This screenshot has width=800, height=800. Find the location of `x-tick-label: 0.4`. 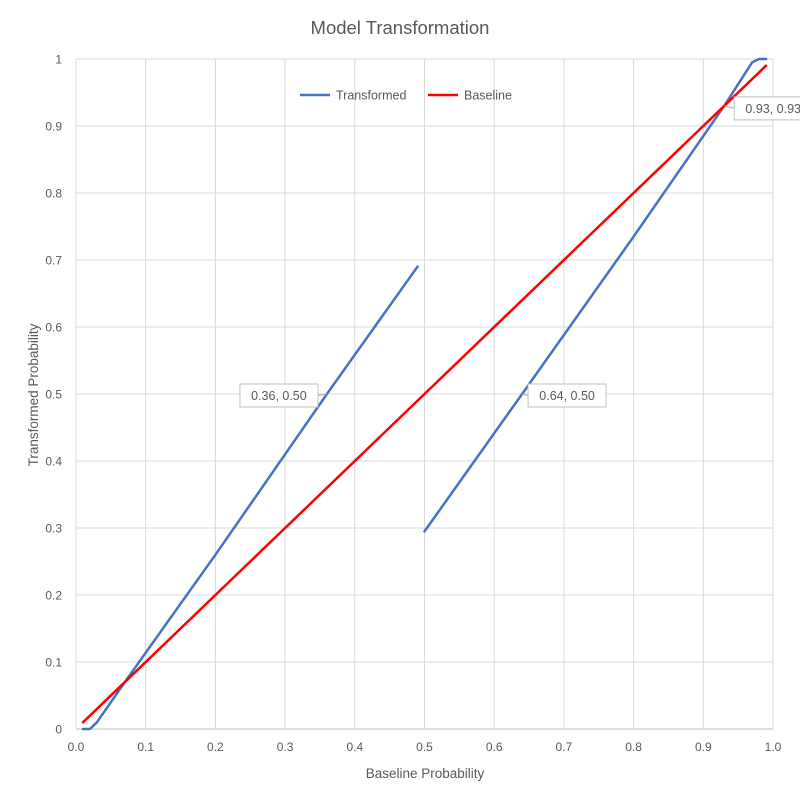

x-tick-label: 0.4 is located at coordinates (354, 747).